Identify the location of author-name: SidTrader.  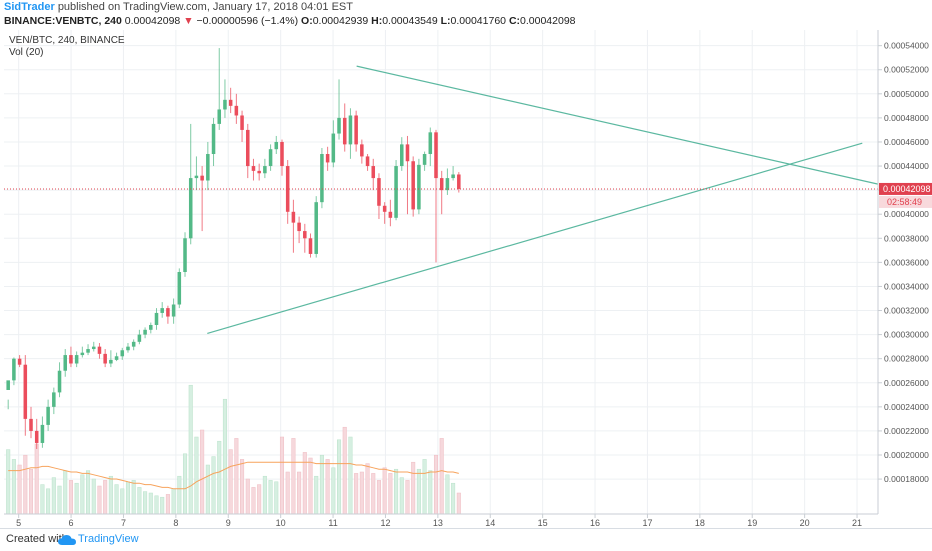
(29, 7).